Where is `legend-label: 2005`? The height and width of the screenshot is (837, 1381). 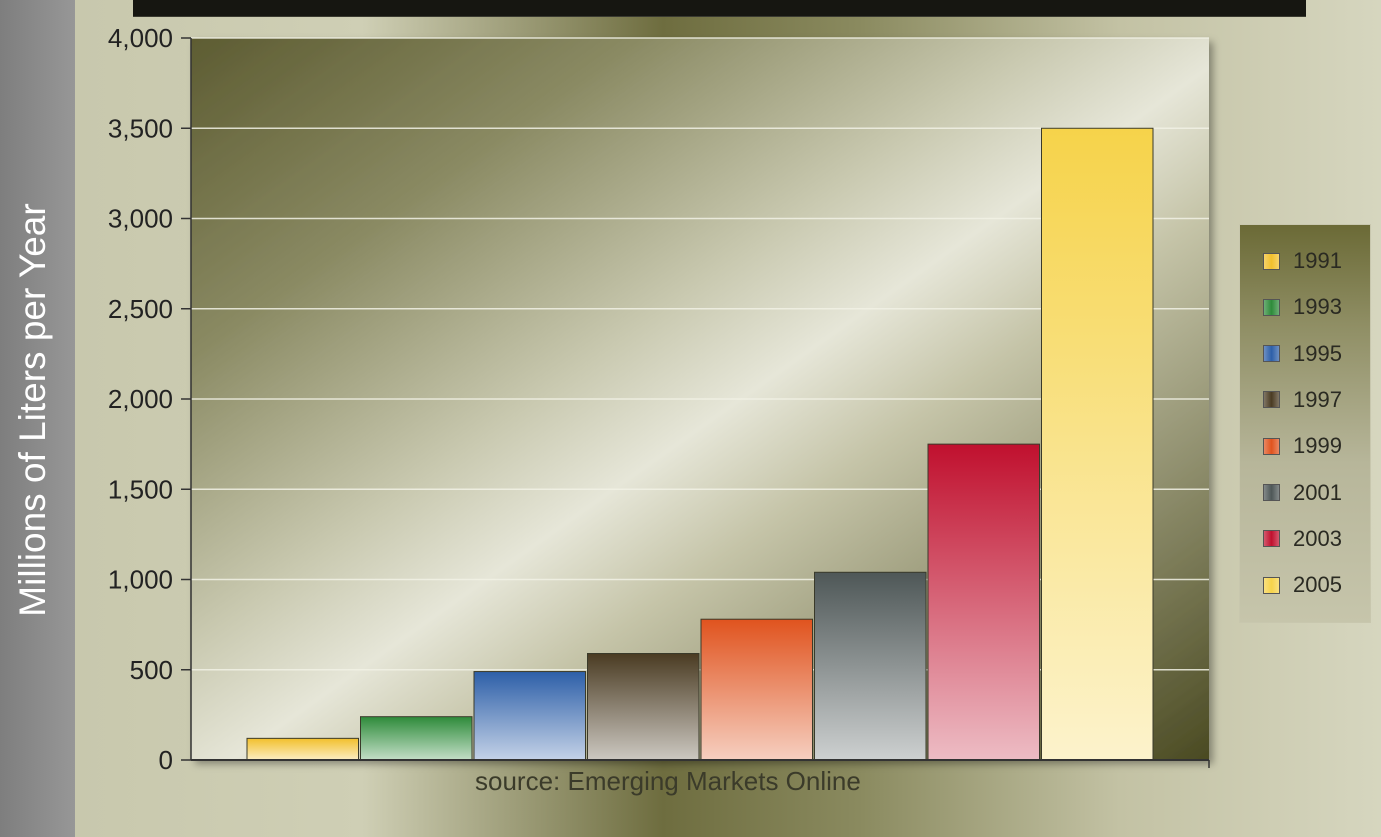
legend-label: 2005 is located at coordinates (1317, 585).